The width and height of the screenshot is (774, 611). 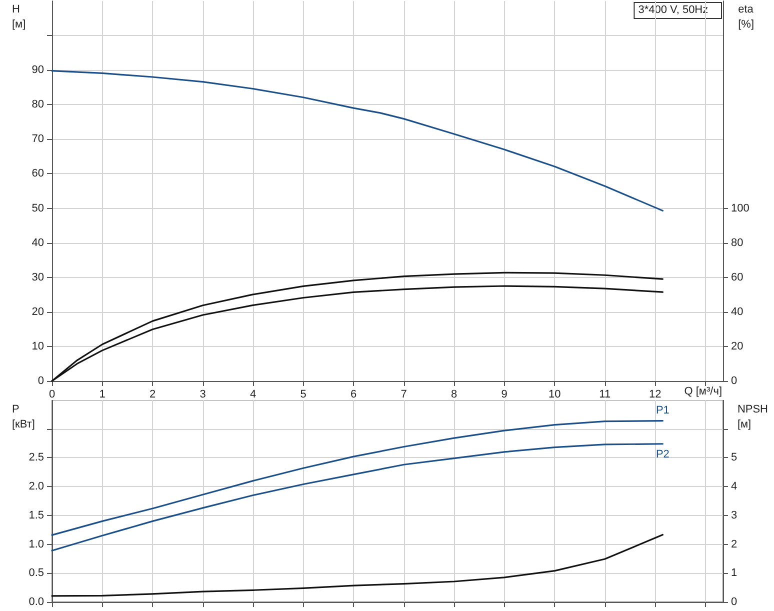 What do you see at coordinates (36, 573) in the screenshot?
I see `y-tick-label: 0.5` at bounding box center [36, 573].